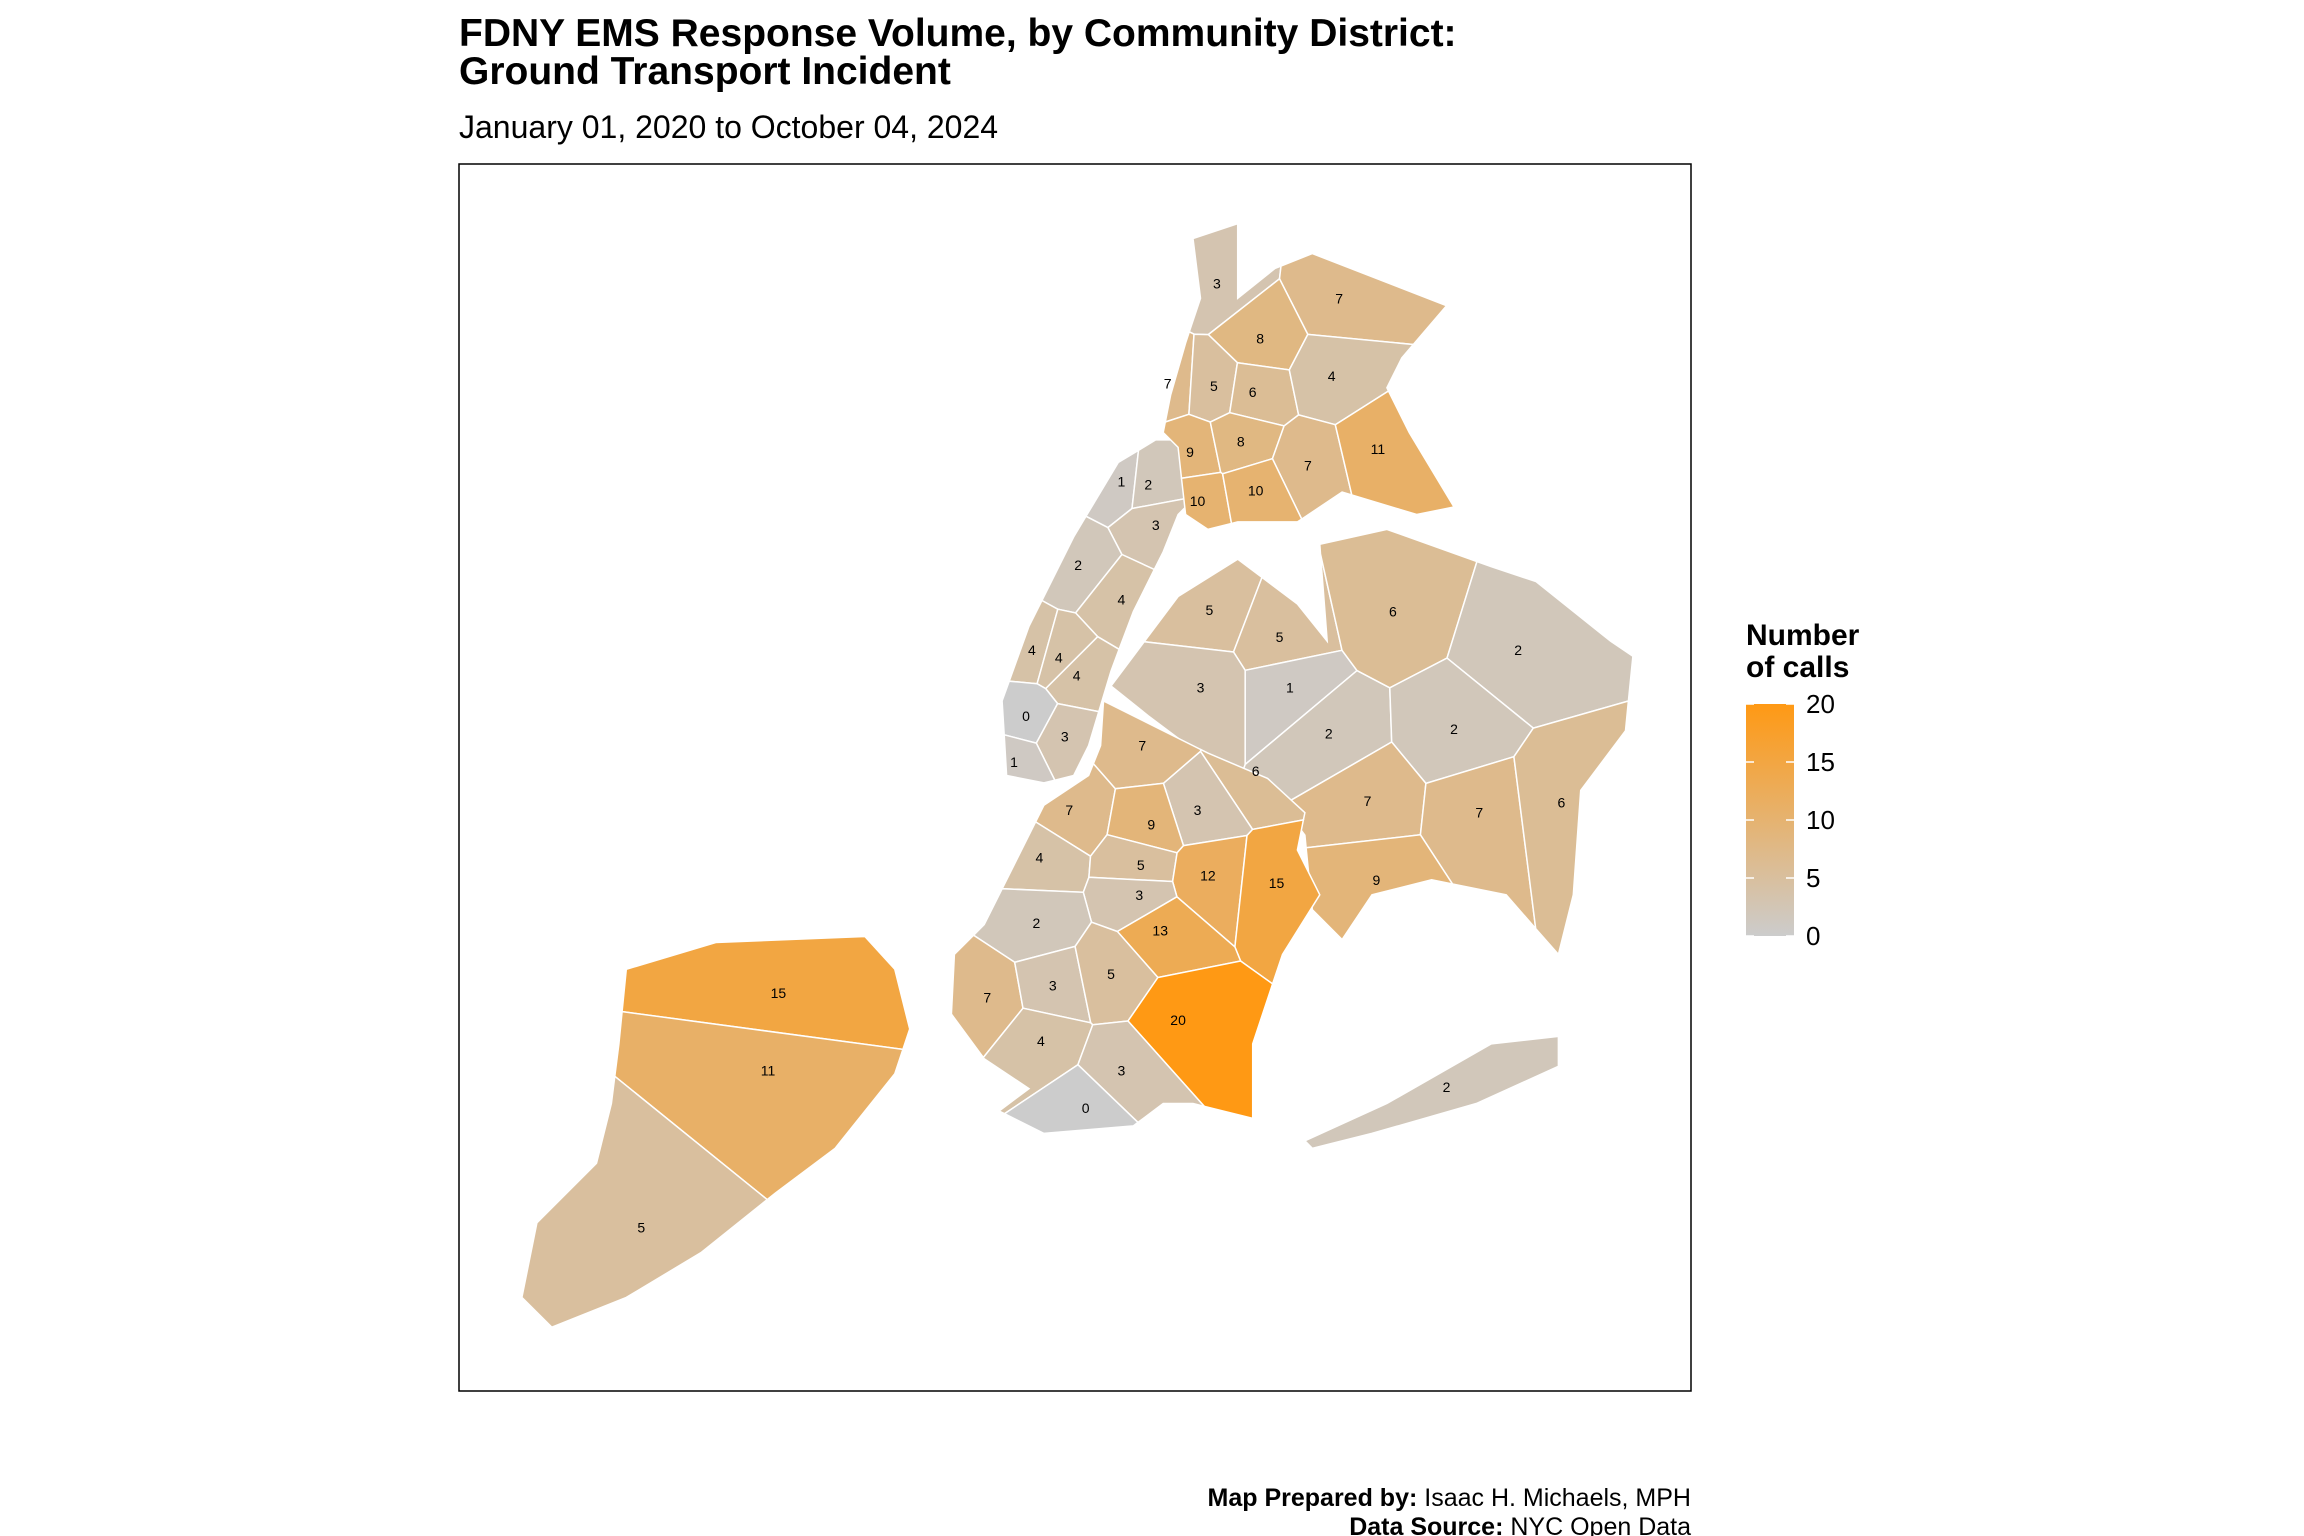 This screenshot has width=2304, height=1536. Describe the element at coordinates (1208, 875) in the screenshot. I see `district-label: 12` at that location.